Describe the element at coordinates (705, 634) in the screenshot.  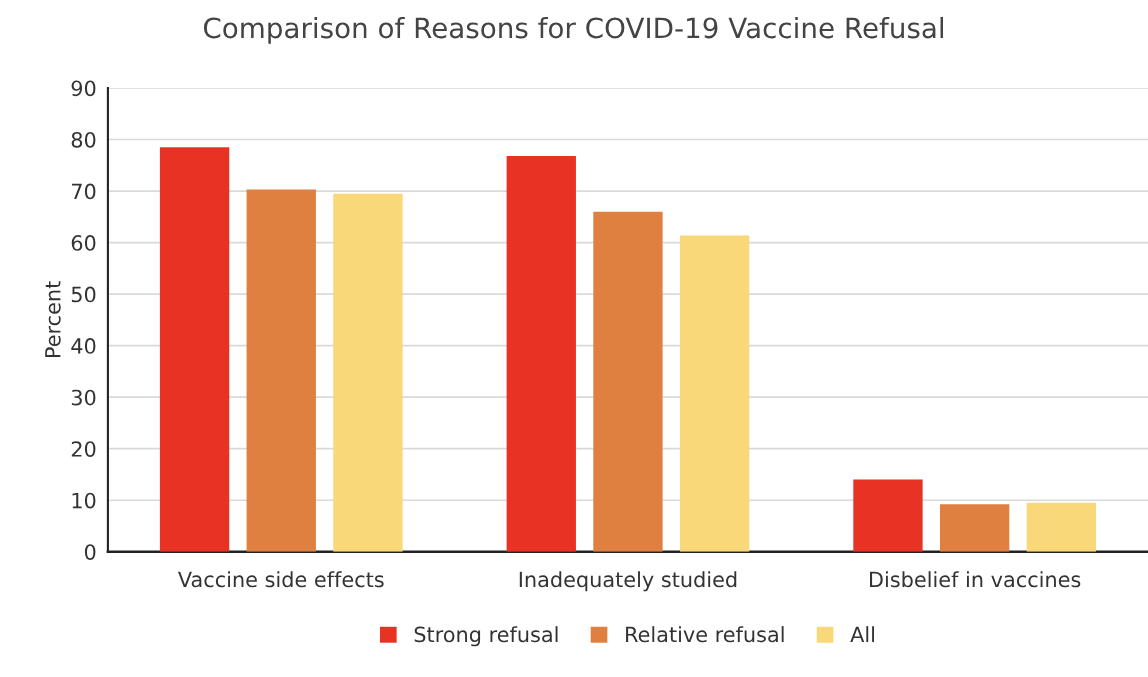
I see `legend-label: Relative refusal` at that location.